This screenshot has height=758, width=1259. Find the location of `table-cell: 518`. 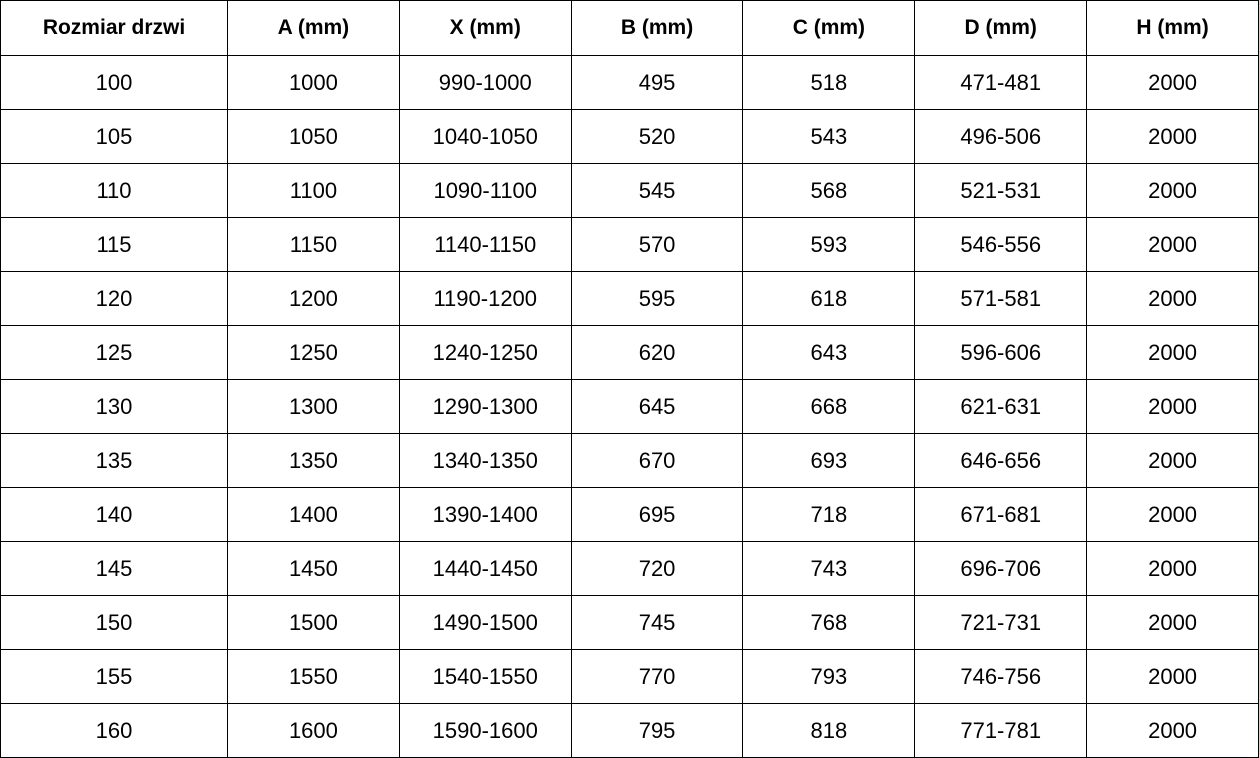

table-cell: 518 is located at coordinates (829, 82).